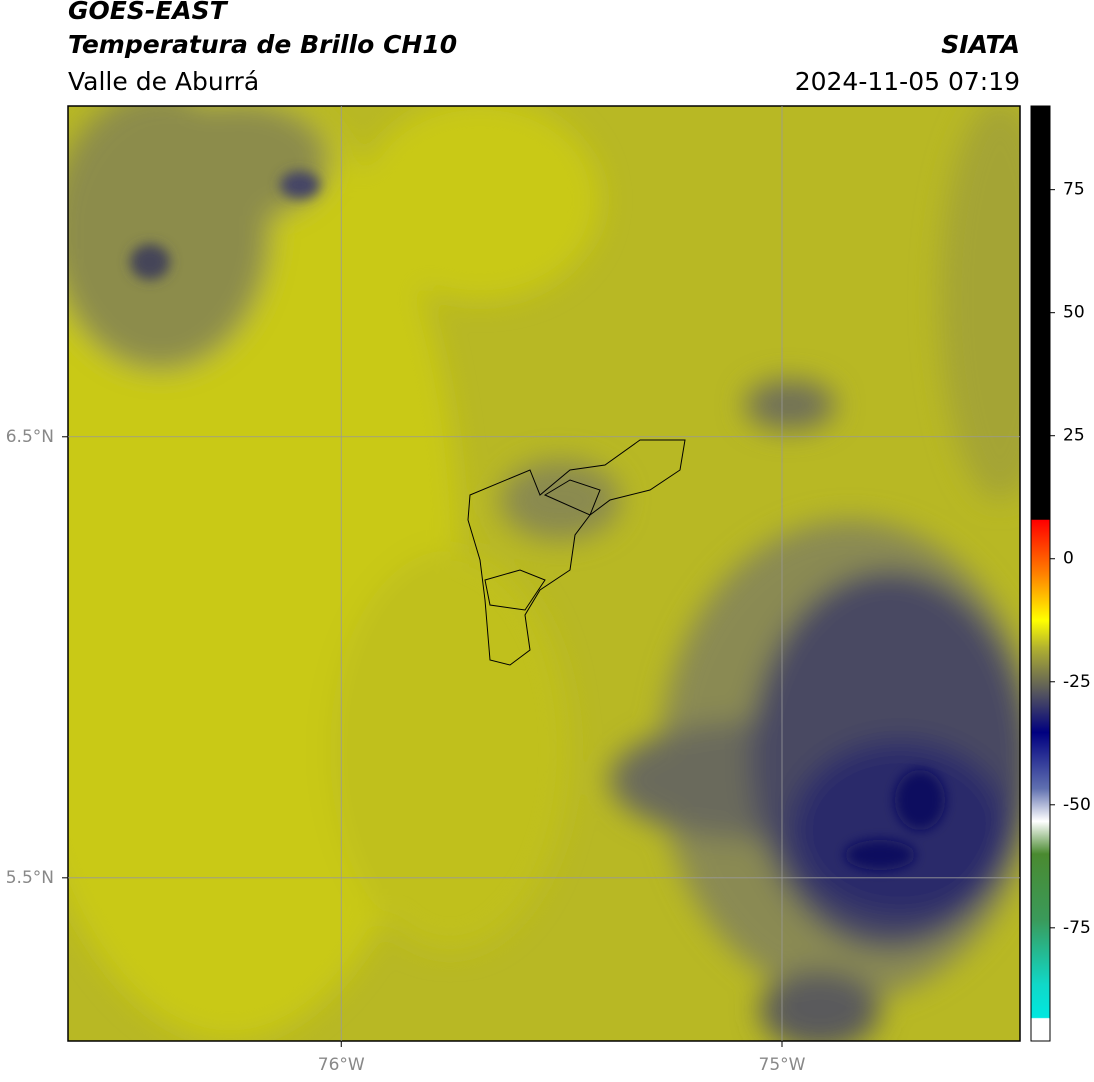 This screenshot has height=1082, width=1094. I want to click on colorbar-tick-label: 75, so click(1074, 190).